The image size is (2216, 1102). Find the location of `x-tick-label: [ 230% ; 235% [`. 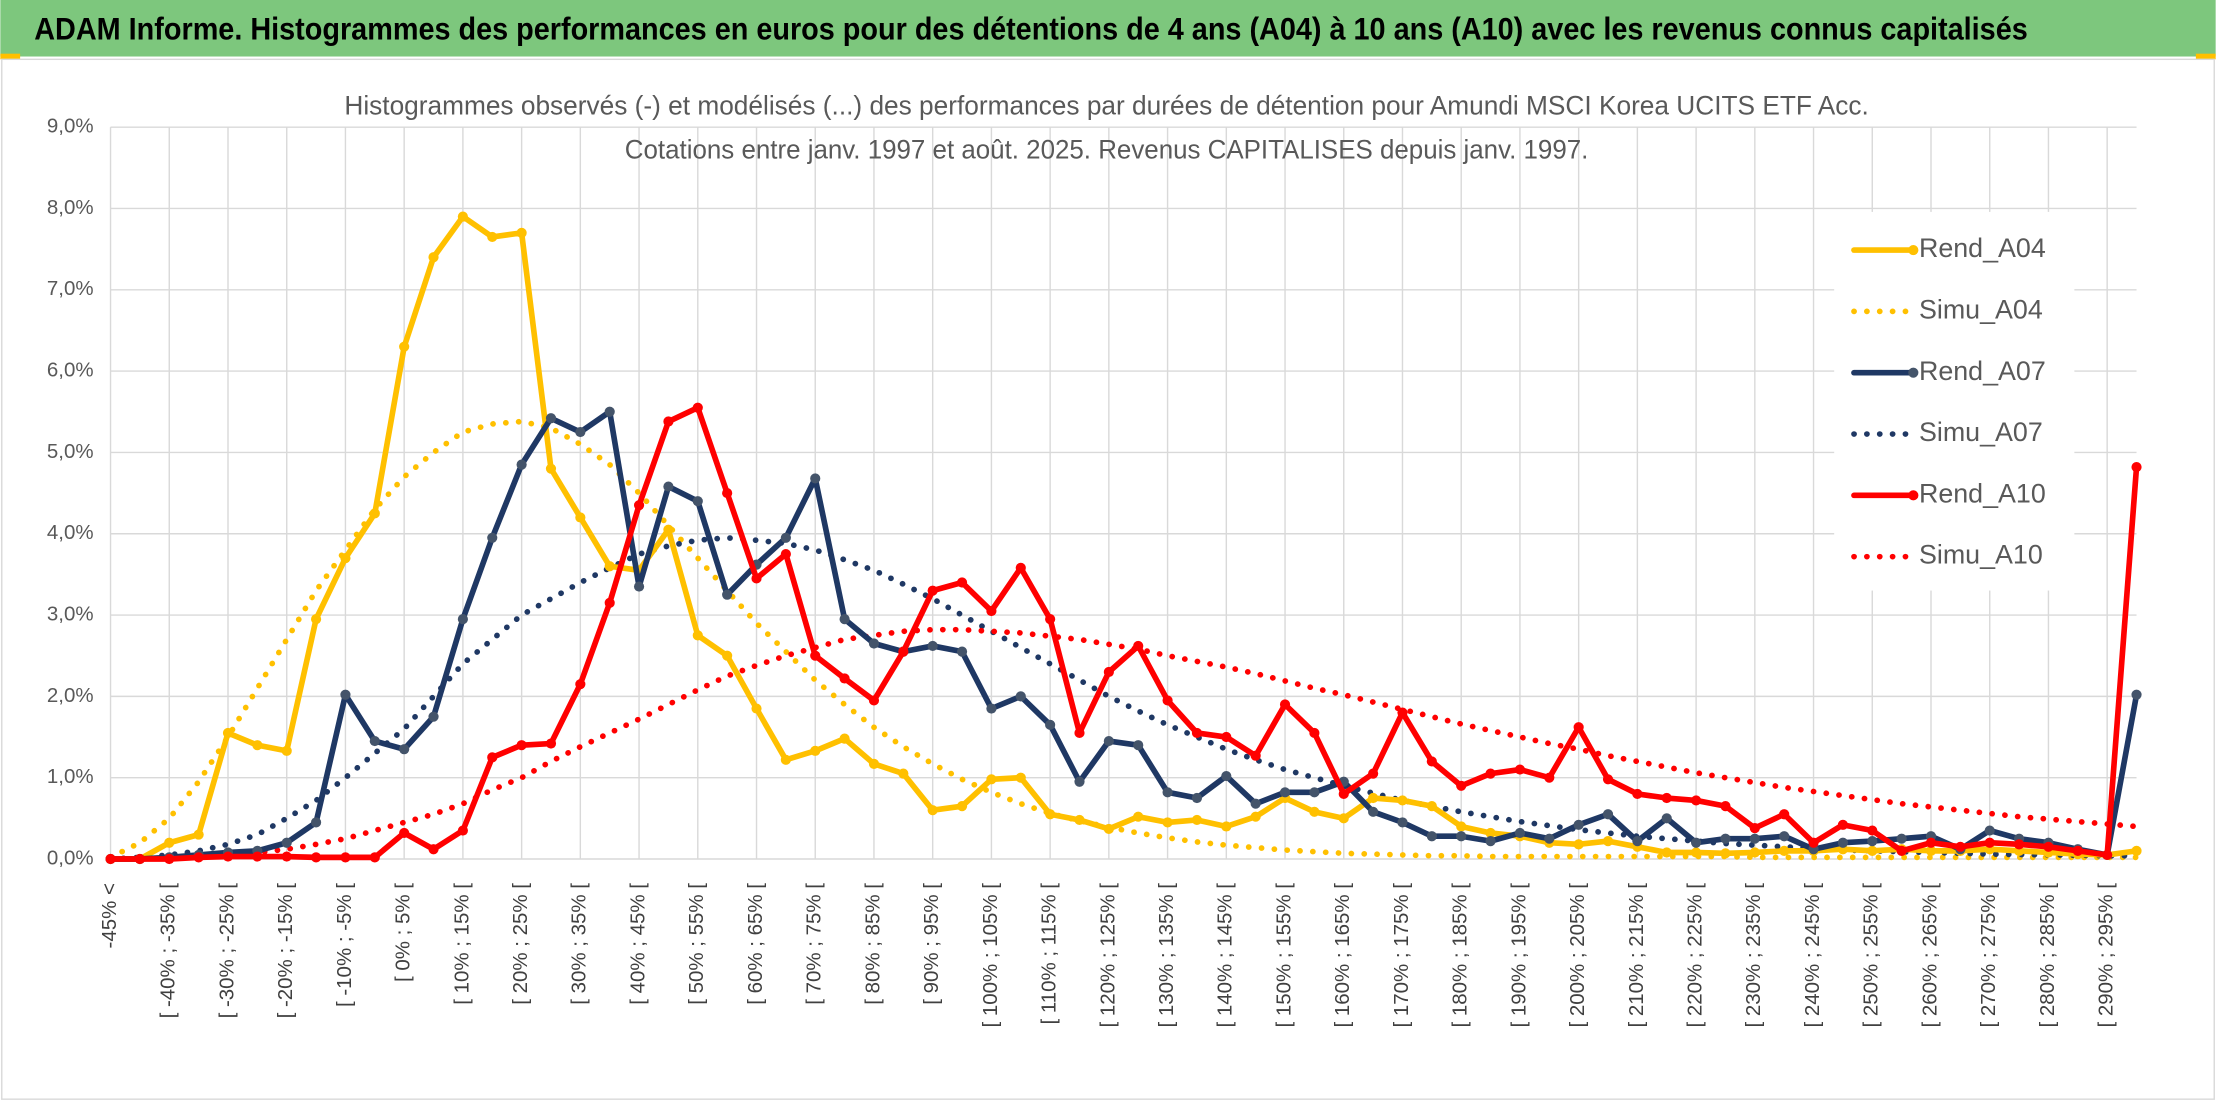

x-tick-label: [ 230% ; 235% [ is located at coordinates (1753, 955).